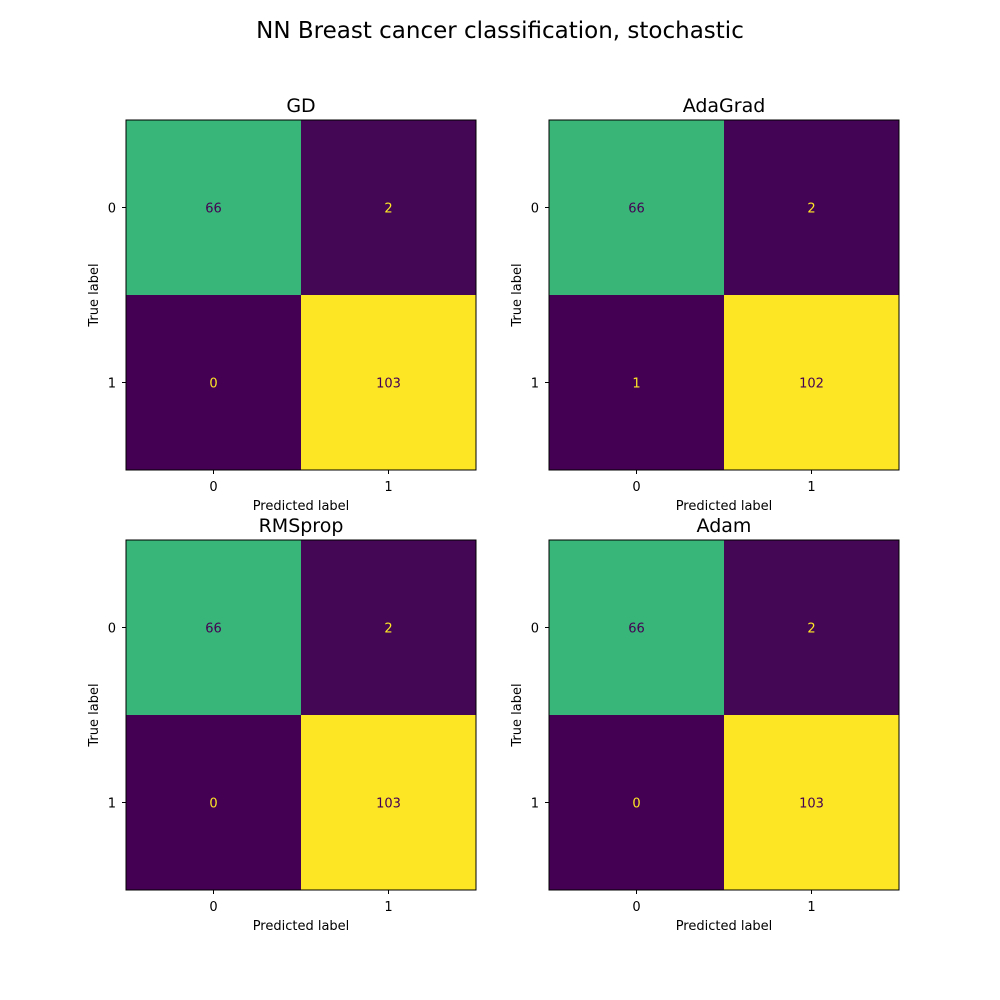 This screenshot has height=1000, width=1000. I want to click on cell-value-label: 1, so click(636, 384).